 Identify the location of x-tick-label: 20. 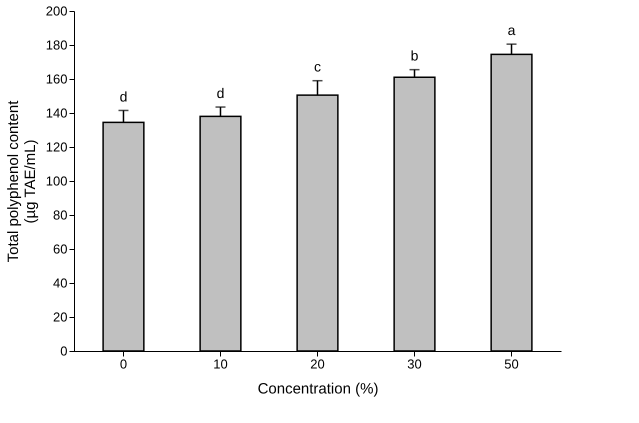
(317, 364).